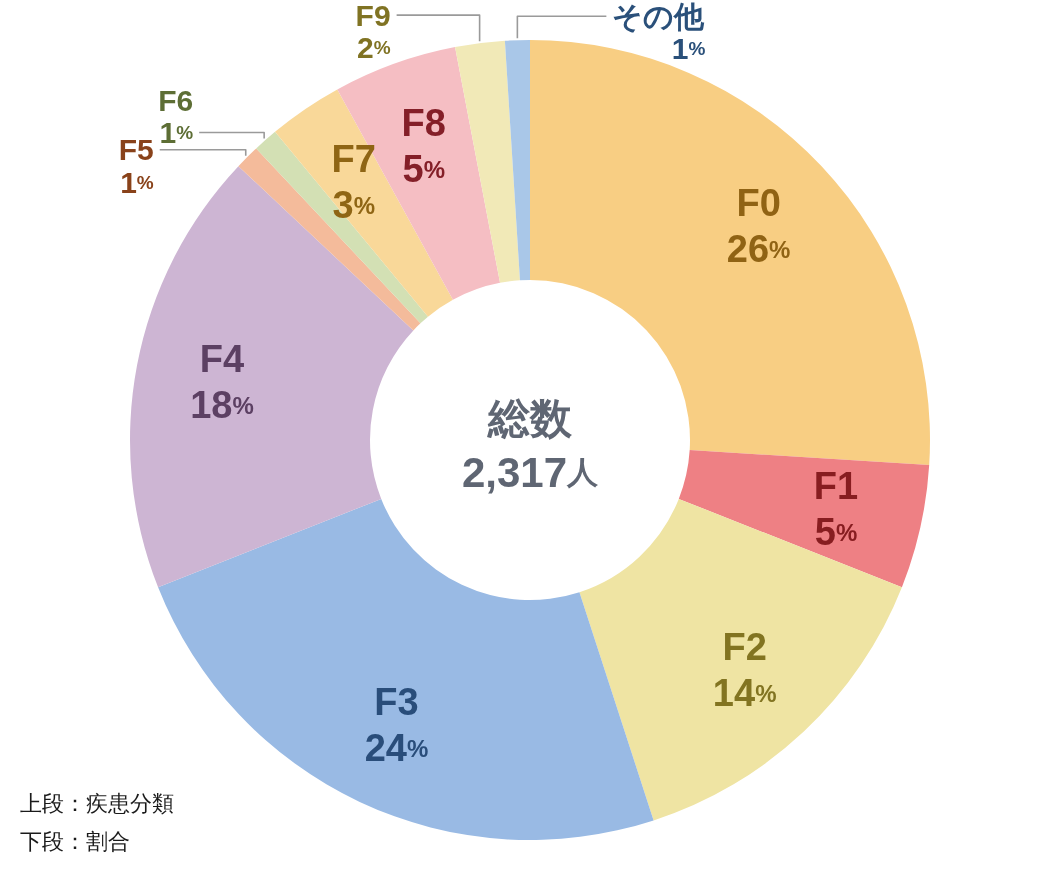 The width and height of the screenshot is (1060, 880). I want to click on note: 上段：疾患分類, so click(97, 803).